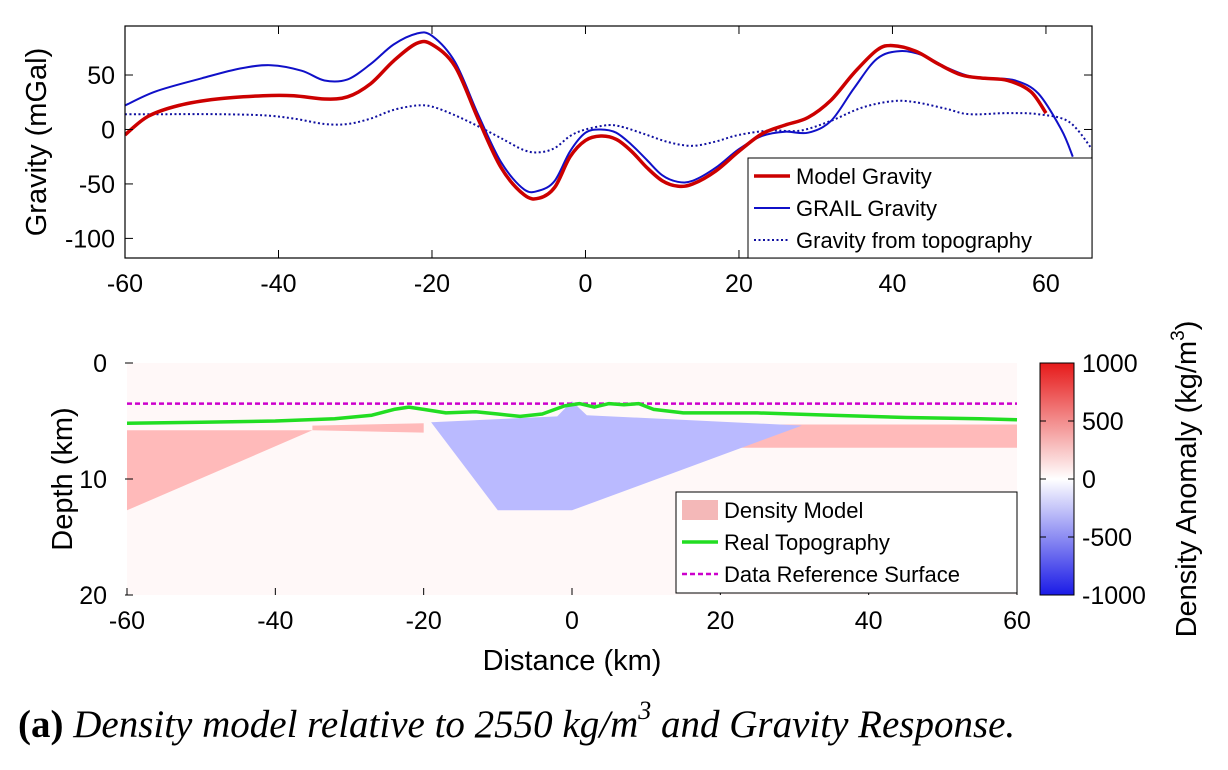 The image size is (1228, 770). What do you see at coordinates (586, 284) in the screenshot?
I see `gravity-x-tick-label: 0` at bounding box center [586, 284].